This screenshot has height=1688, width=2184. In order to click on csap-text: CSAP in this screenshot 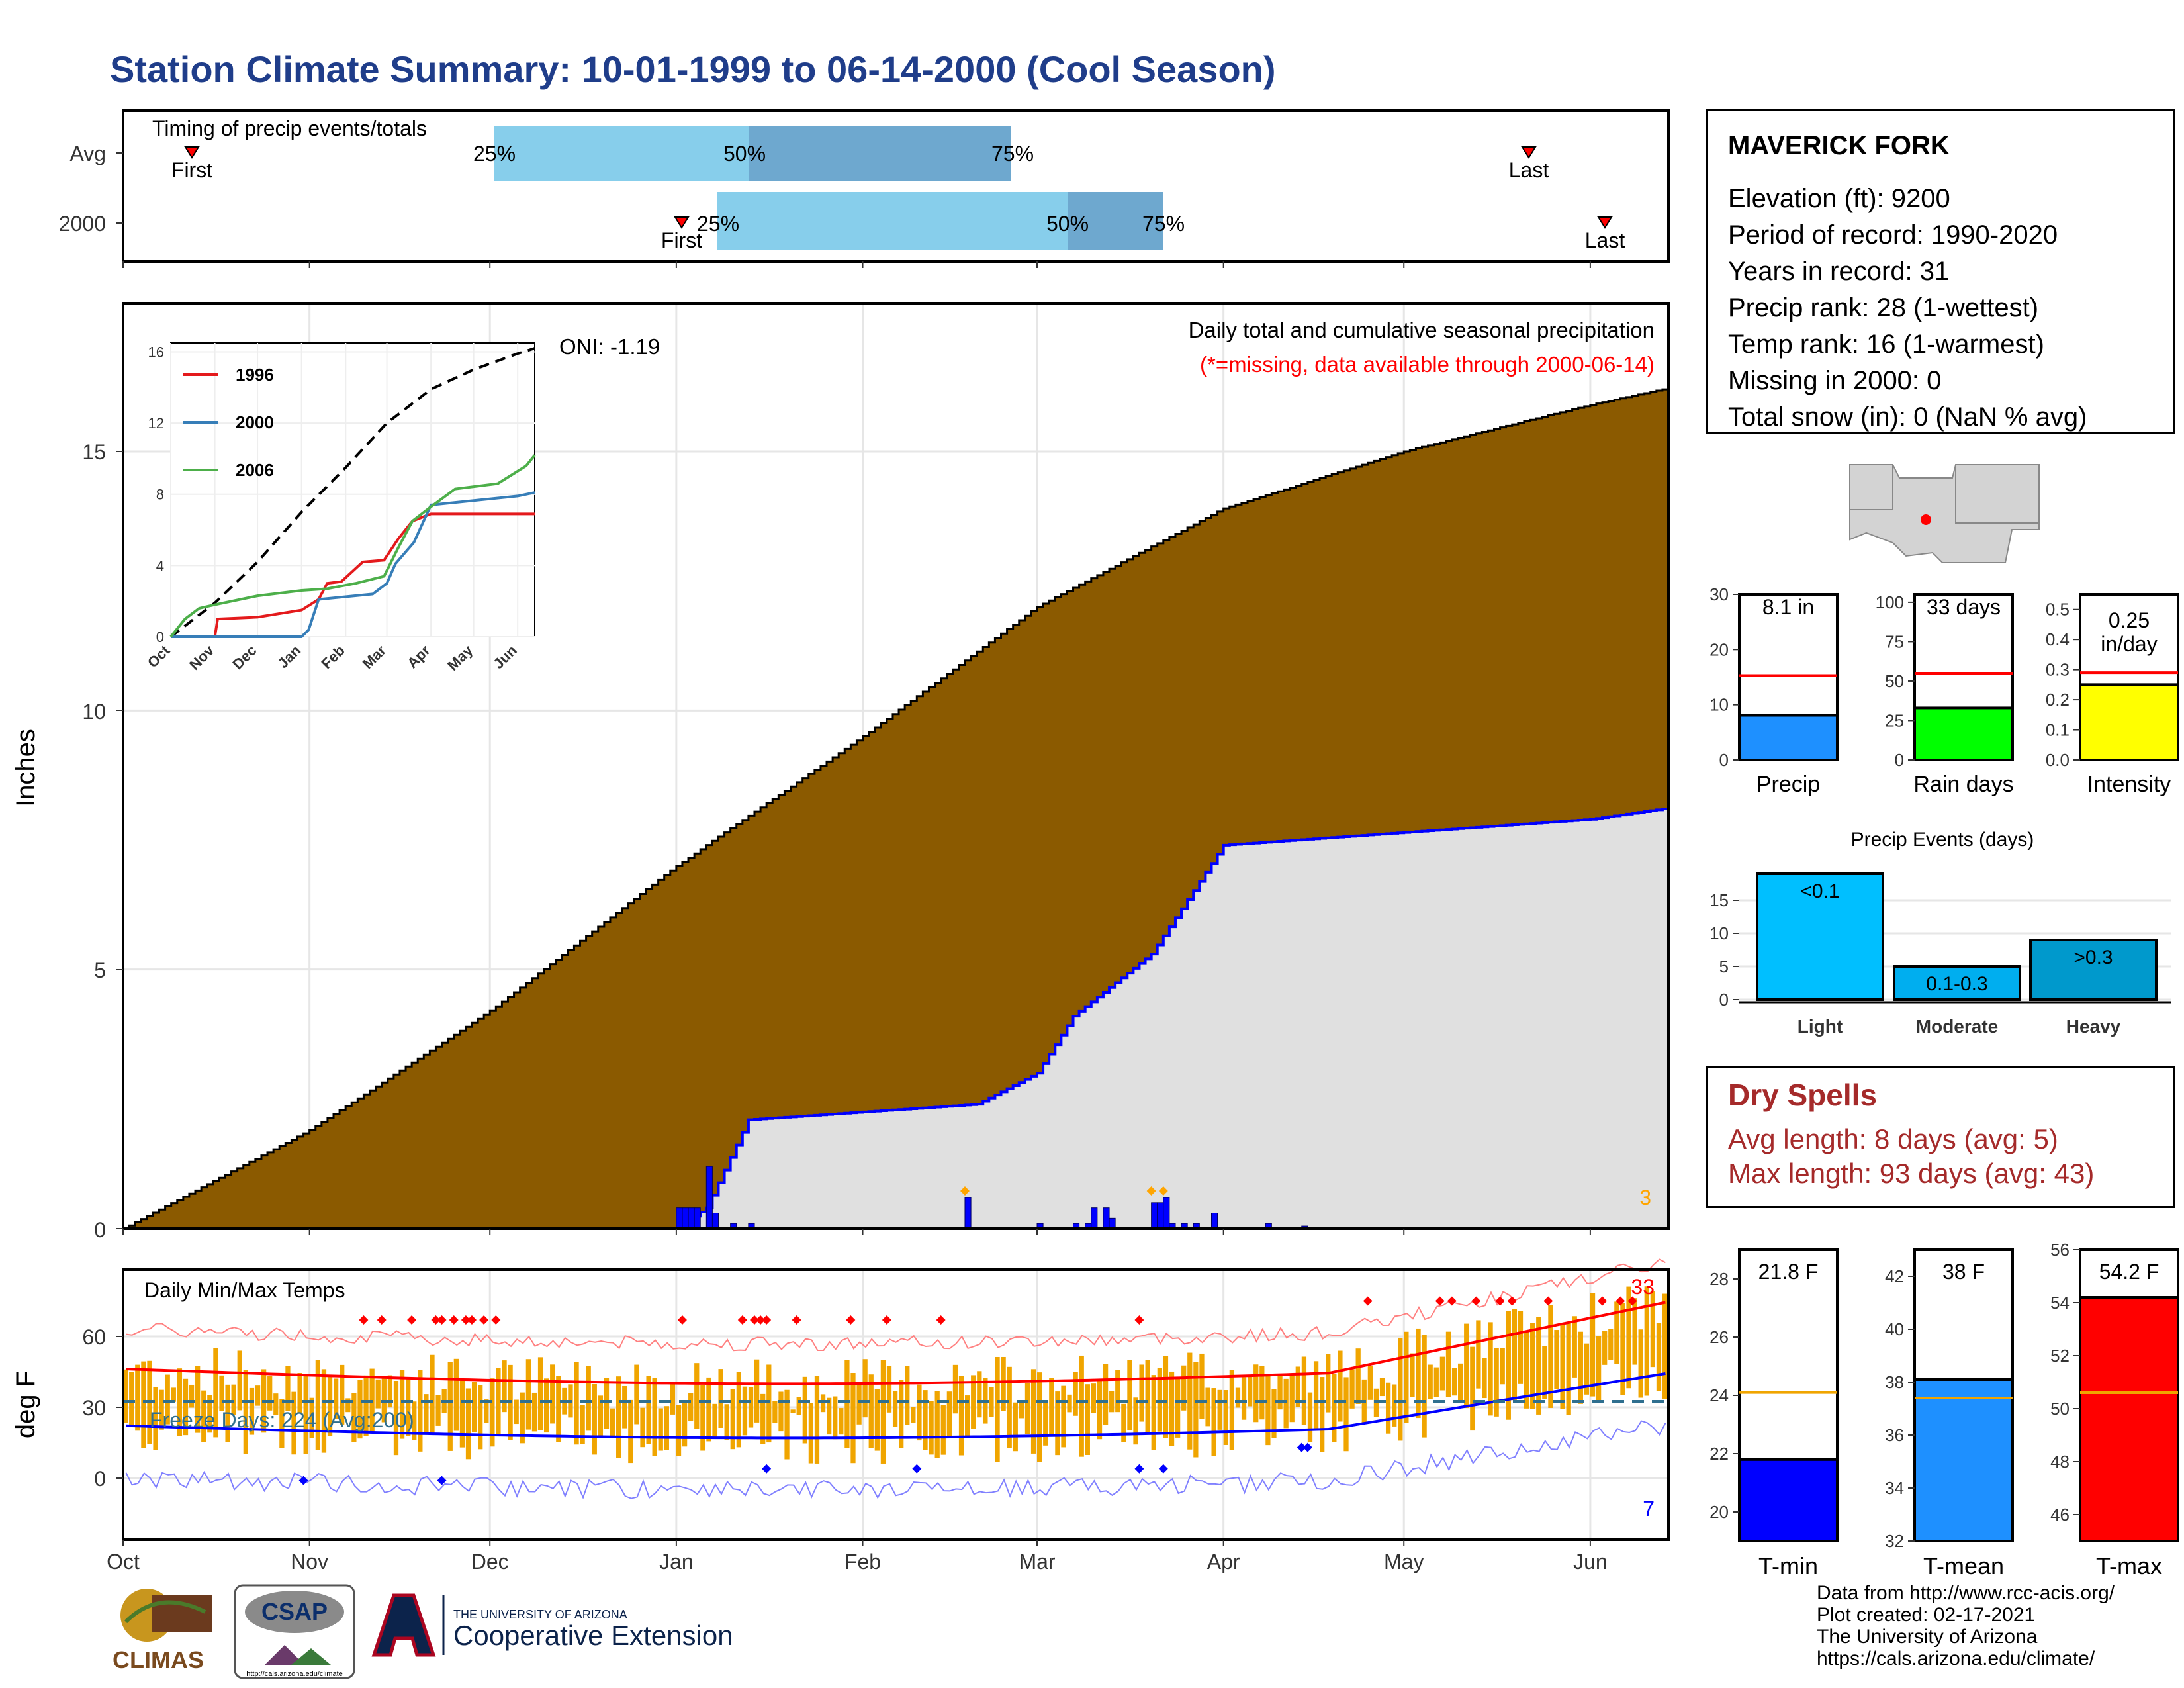, I will do `click(294, 1611)`.